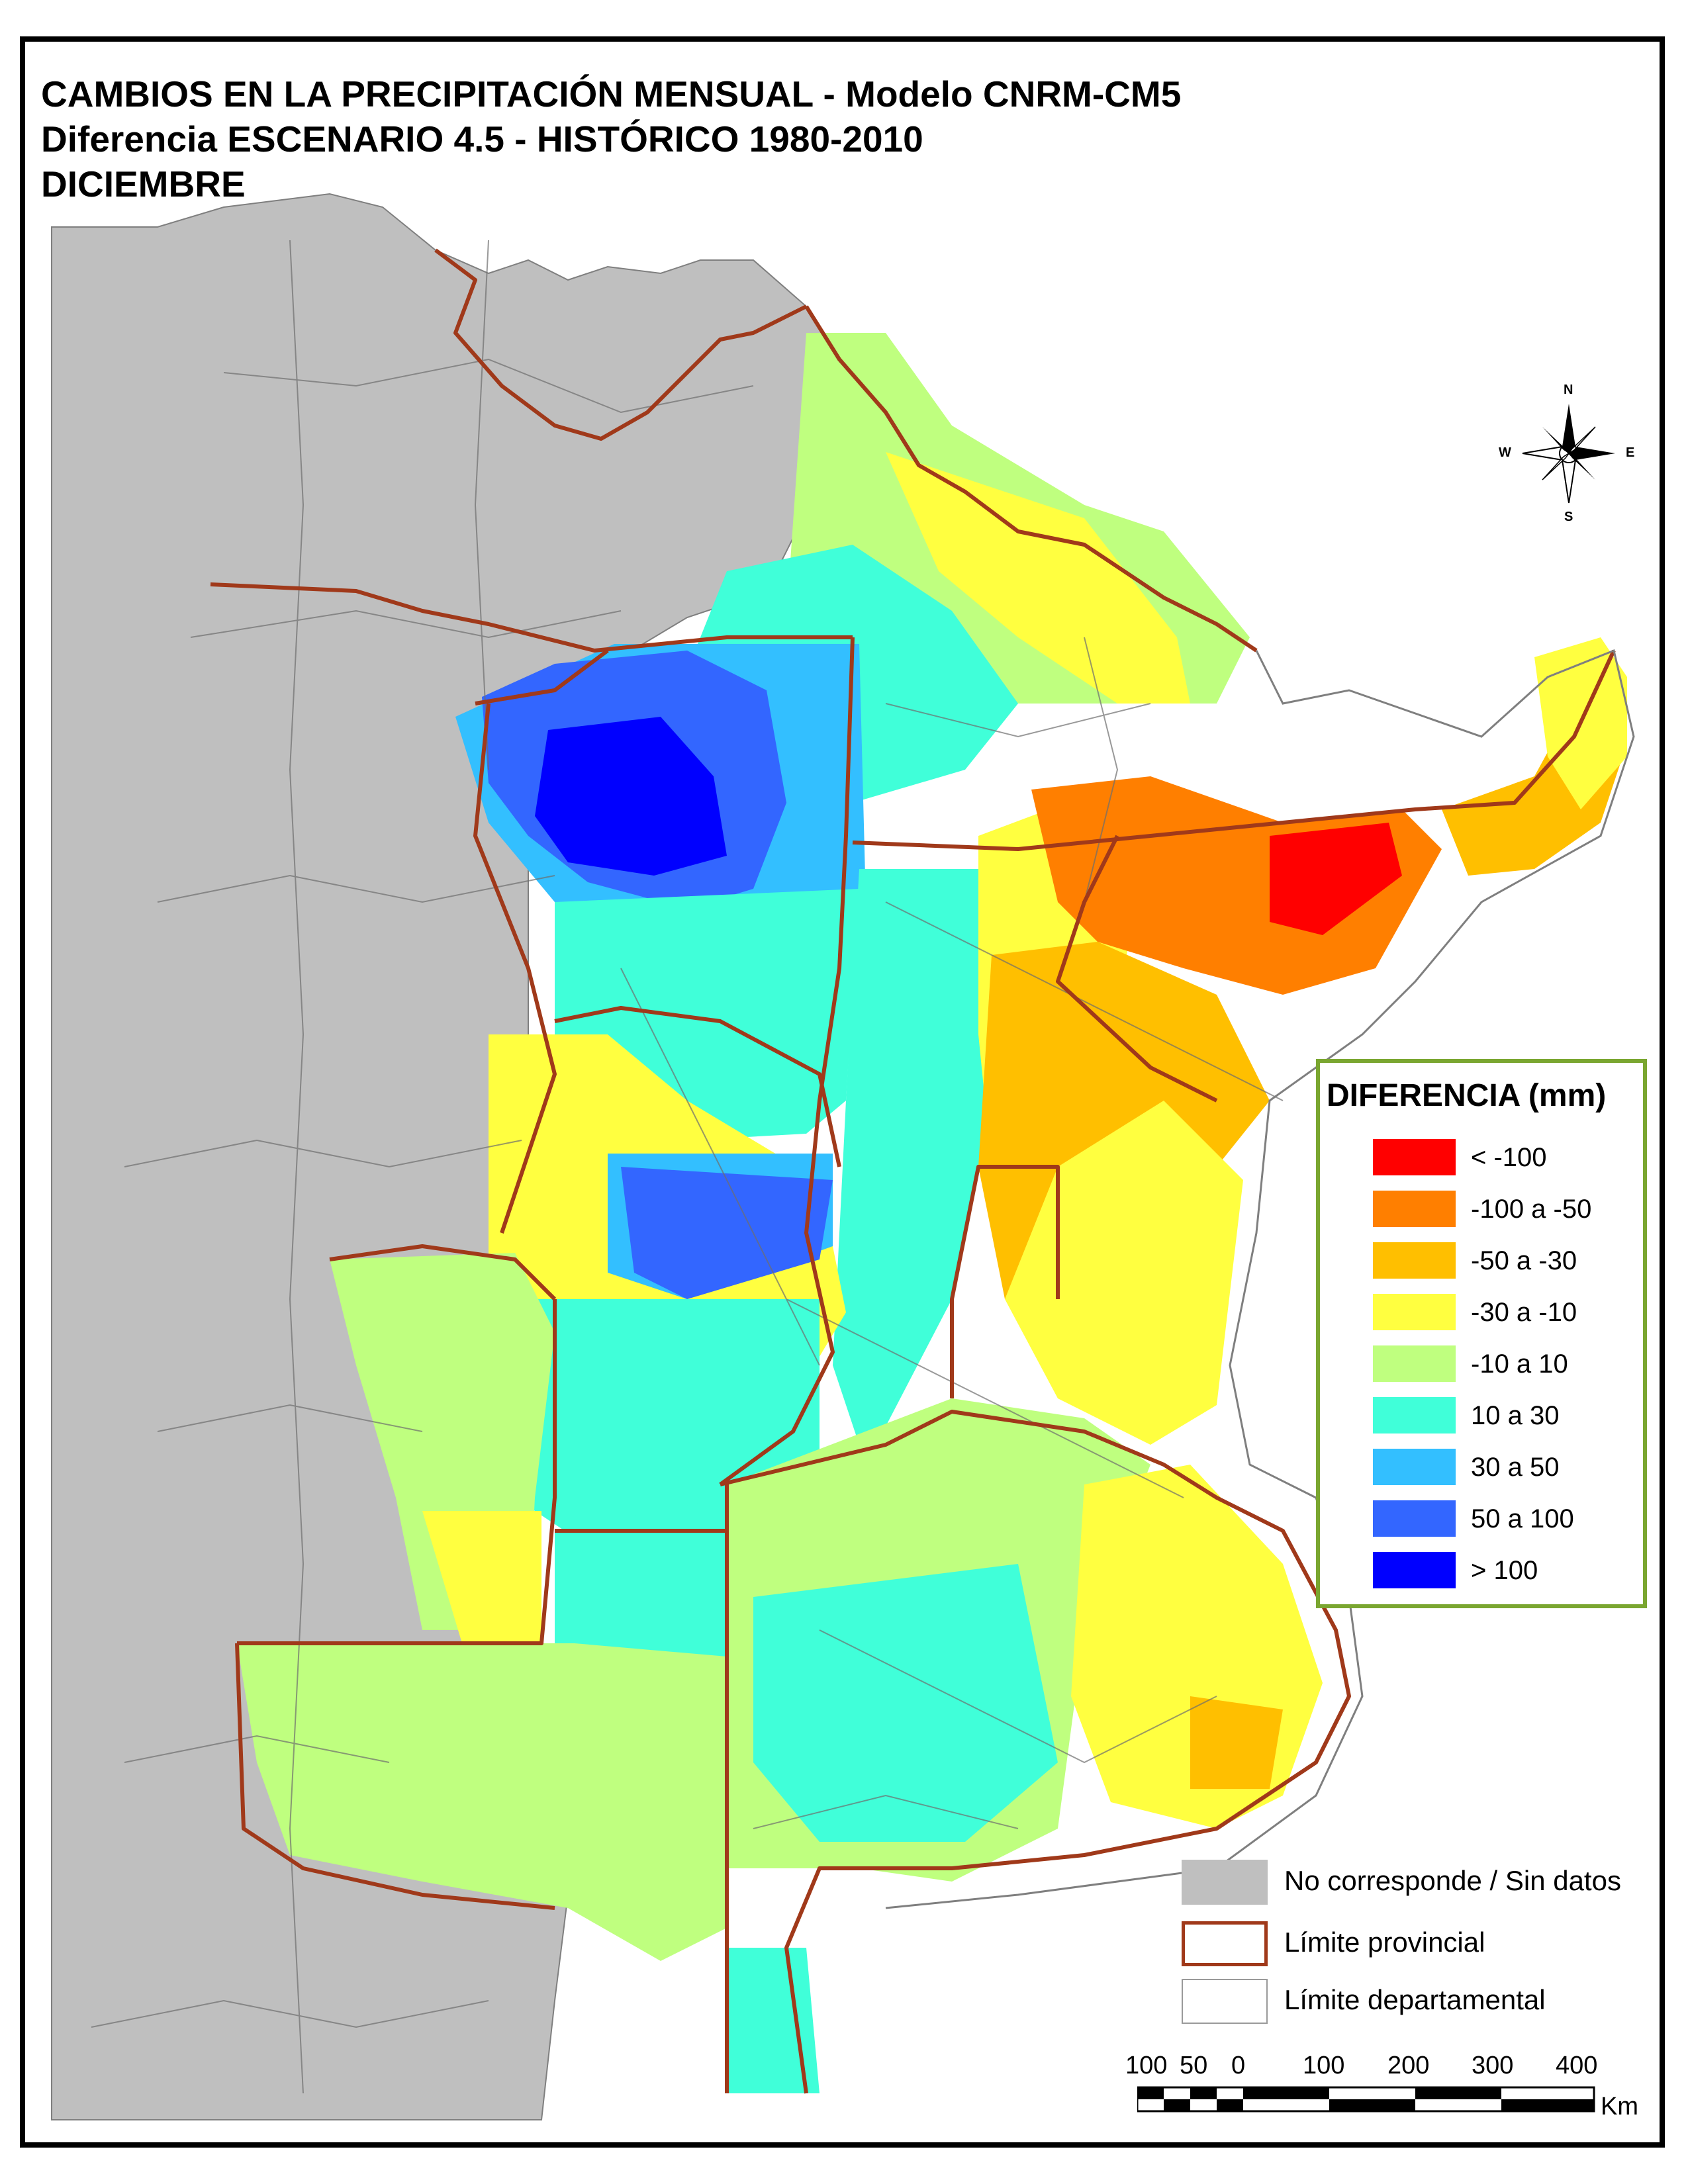 The height and width of the screenshot is (2184, 1688). What do you see at coordinates (1384, 1942) in the screenshot?
I see `province-boundary-label: Límite provincial` at bounding box center [1384, 1942].